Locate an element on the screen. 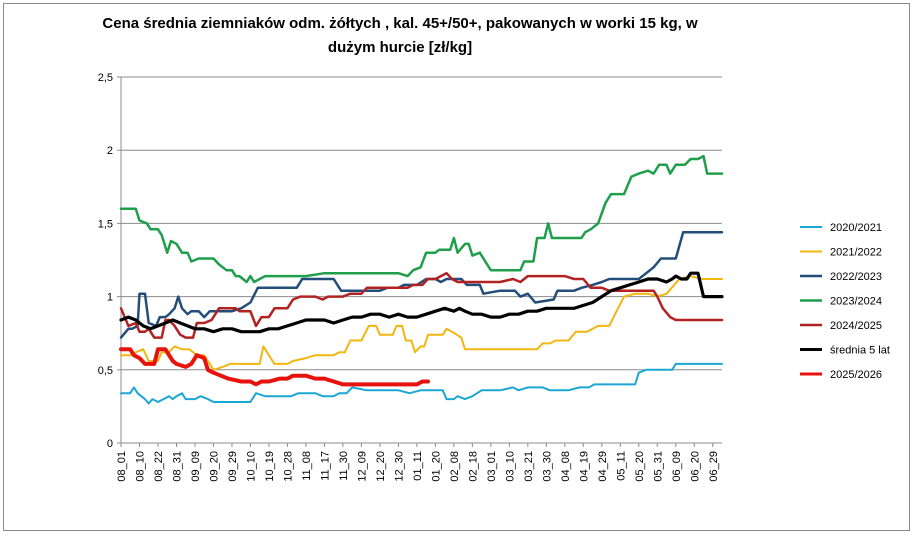 This screenshot has height=537, width=915. y-tick-label: 2 is located at coordinates (110, 151).